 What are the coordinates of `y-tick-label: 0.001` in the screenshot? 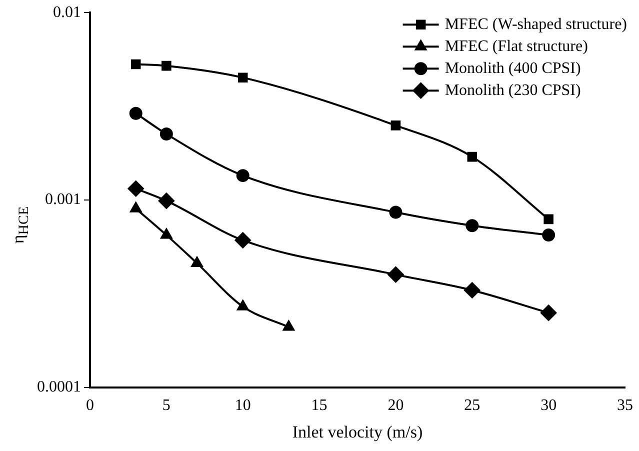 It's located at (63, 199).